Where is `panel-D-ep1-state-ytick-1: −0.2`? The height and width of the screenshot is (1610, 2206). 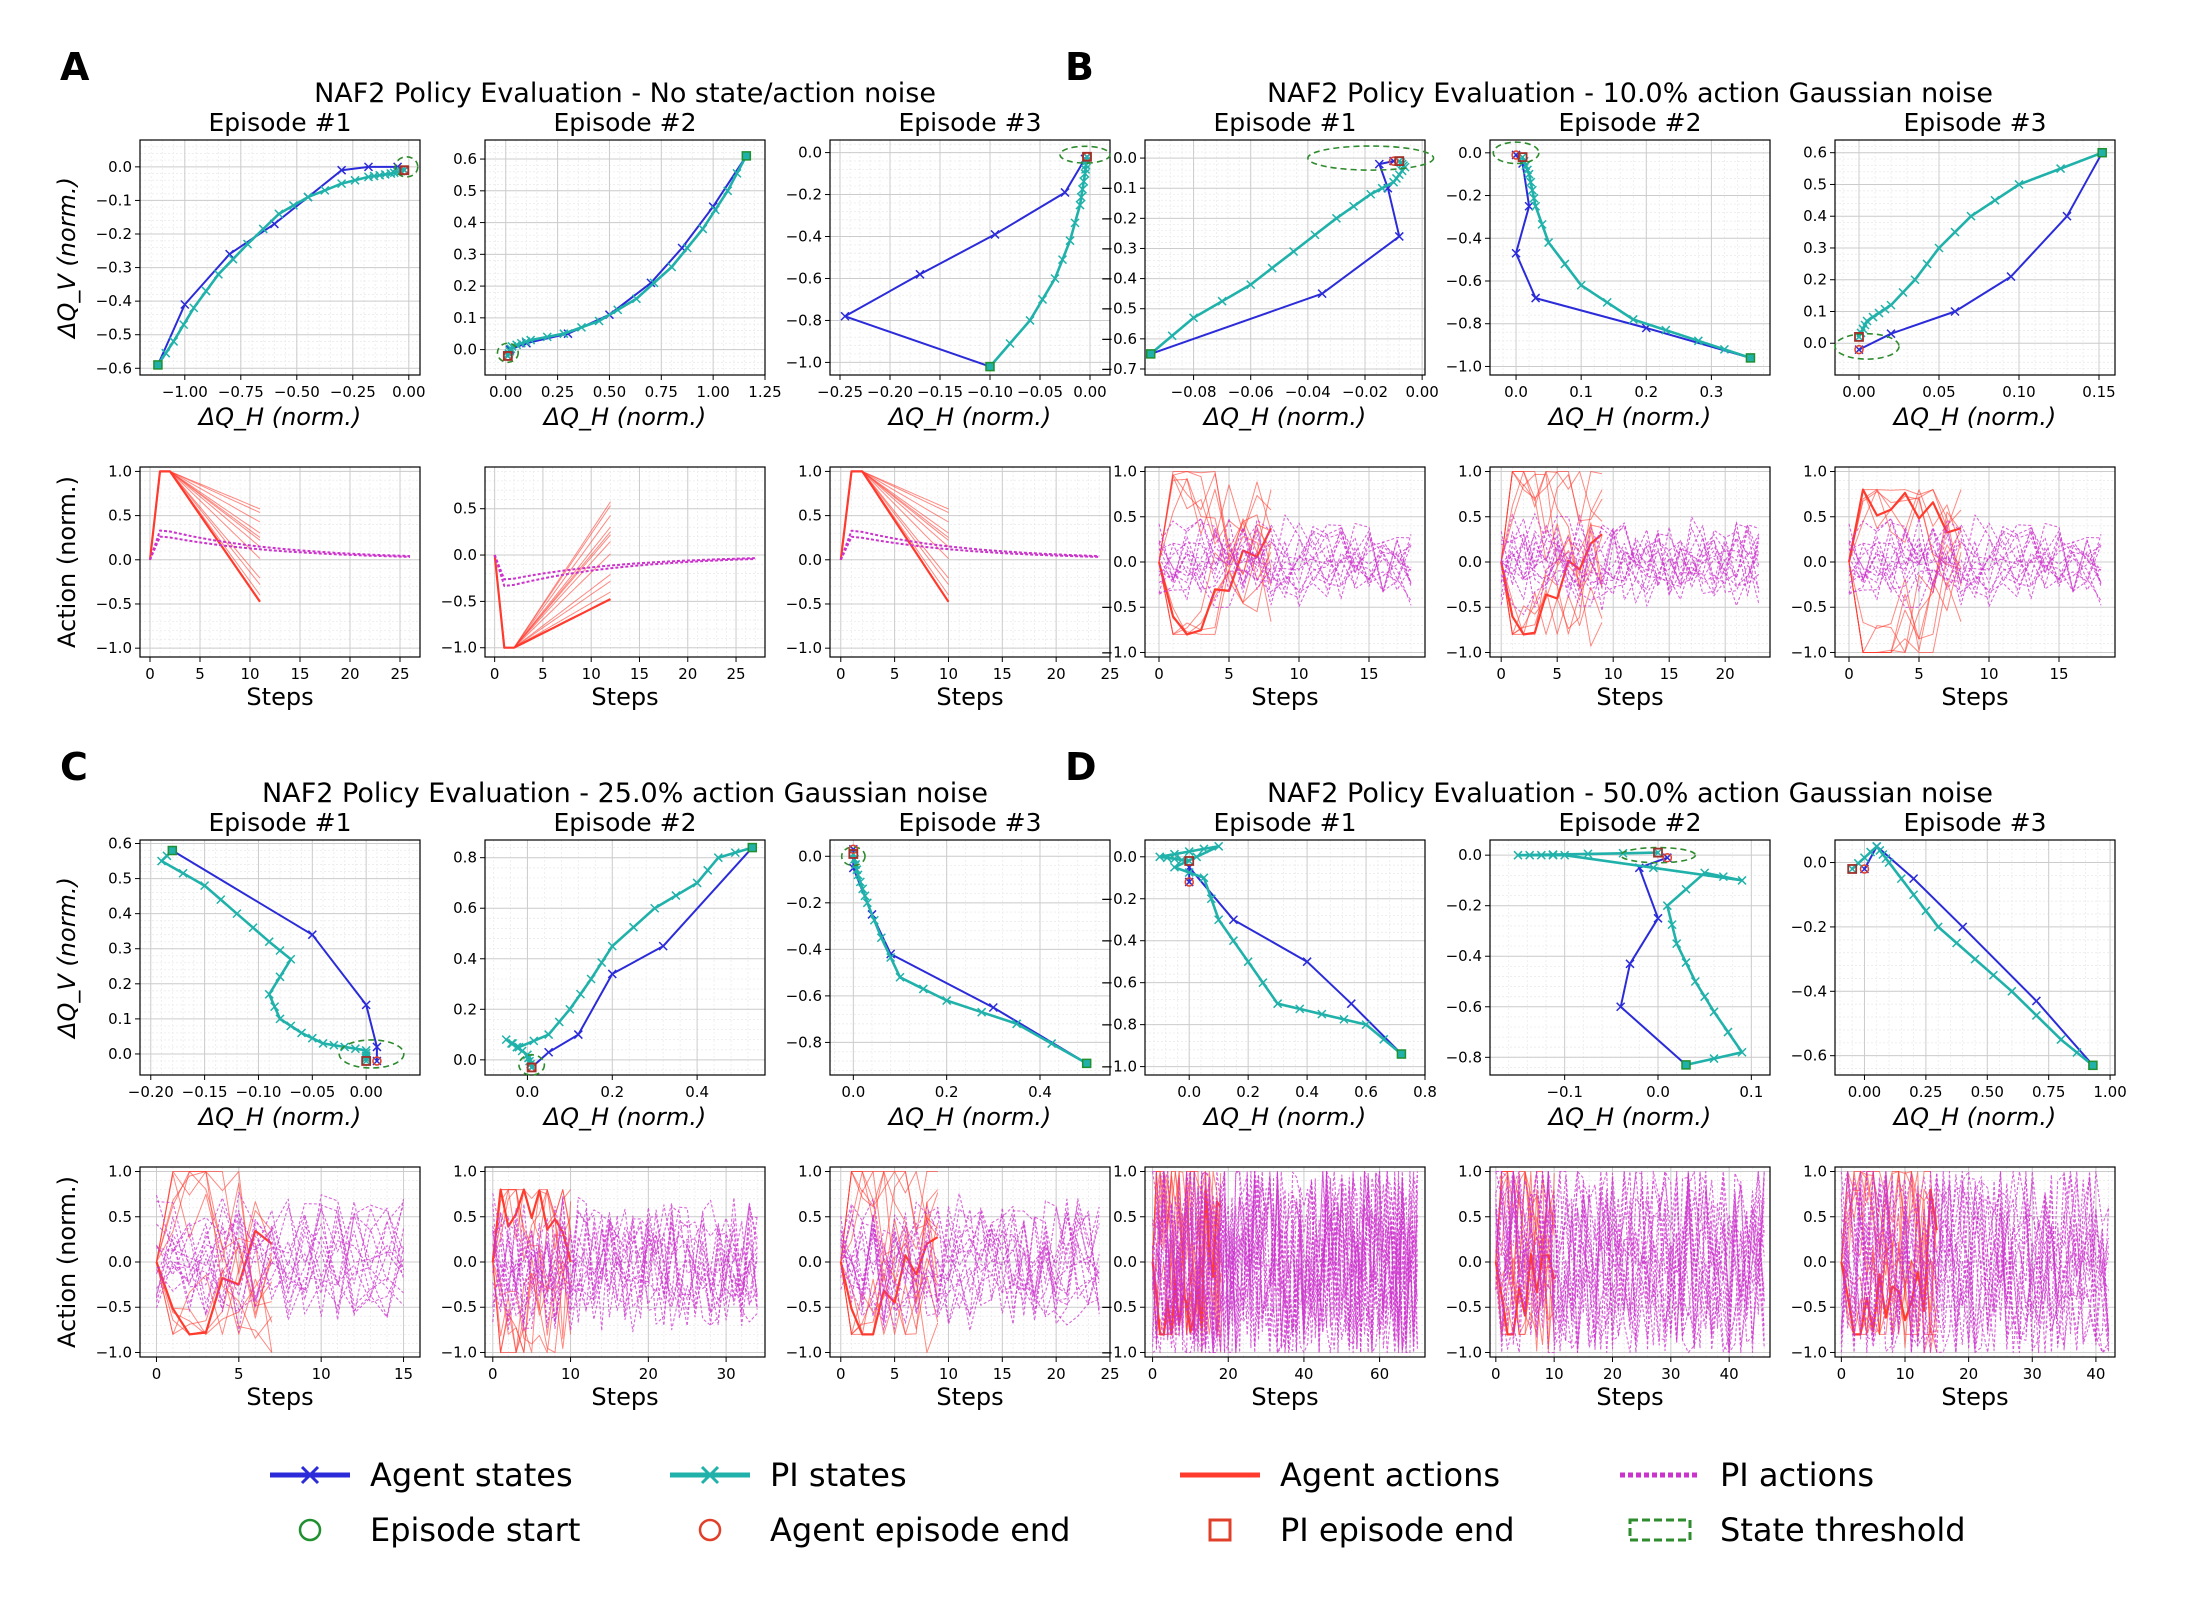
panel-D-ep1-state-ytick-1: −0.2 is located at coordinates (1119, 899).